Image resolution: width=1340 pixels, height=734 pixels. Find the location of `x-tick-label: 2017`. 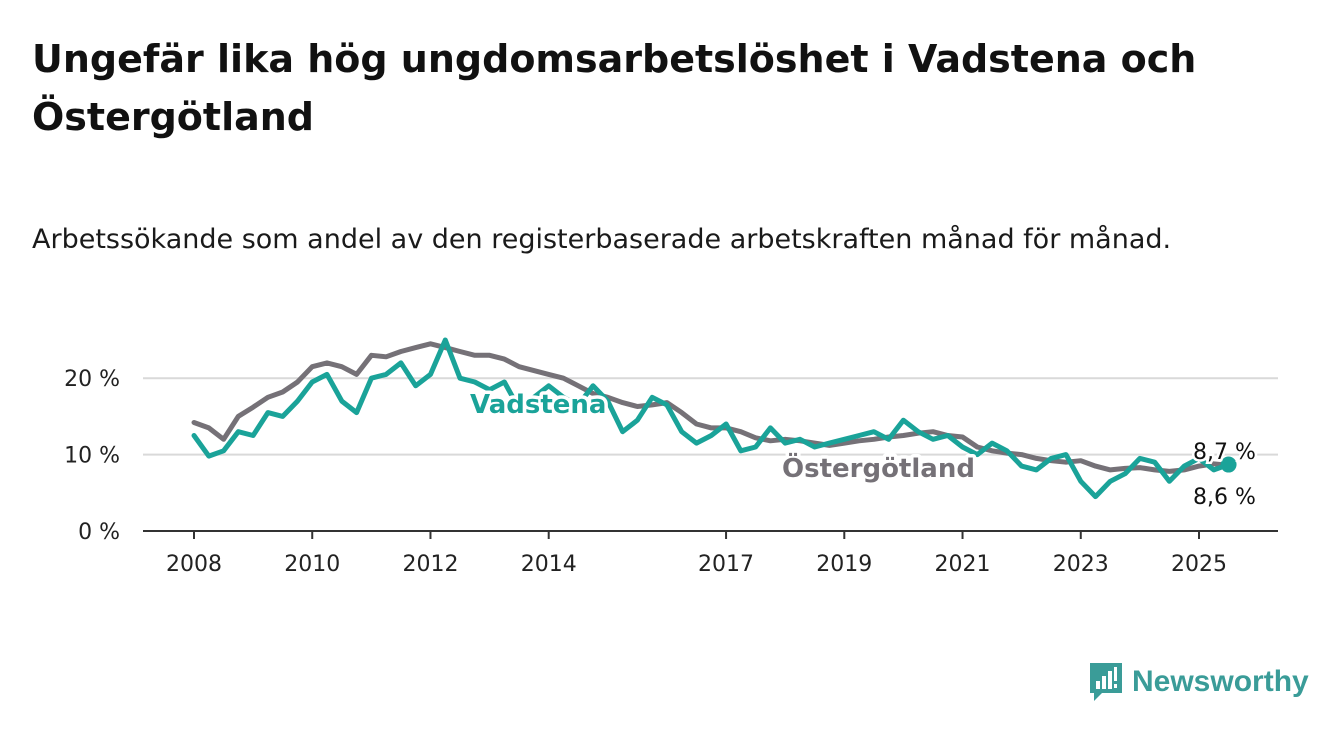

x-tick-label: 2017 is located at coordinates (726, 564).